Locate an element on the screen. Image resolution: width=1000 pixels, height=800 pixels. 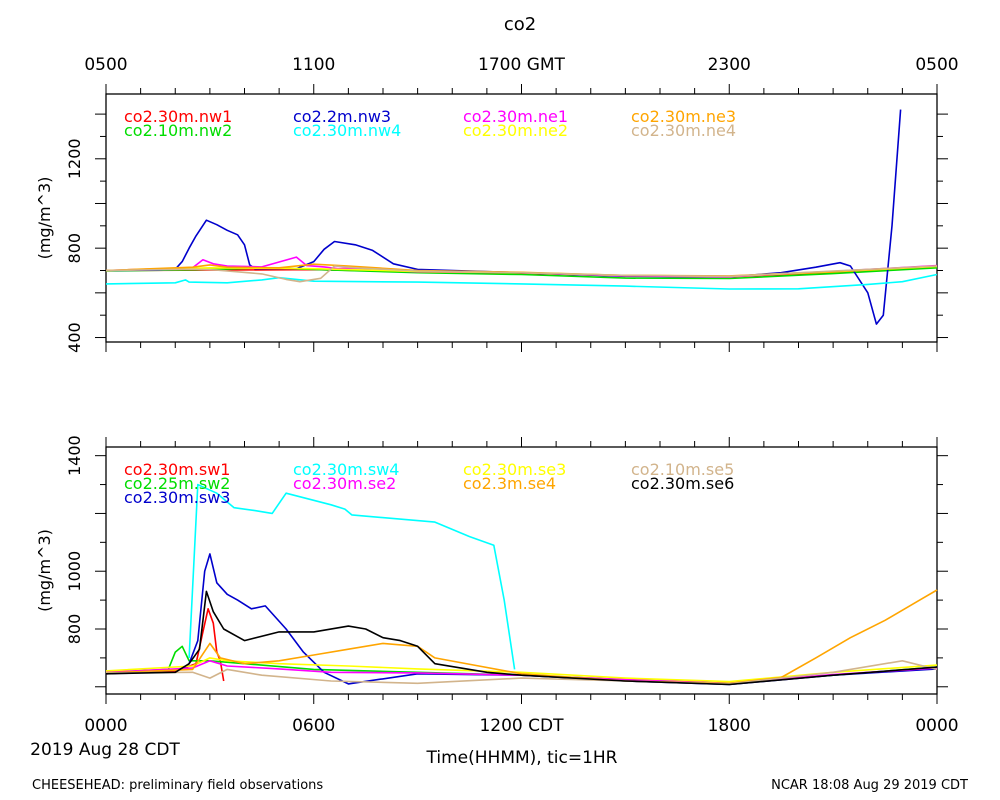
series-line-co2.30m.se3 is located at coordinates (521, 670).